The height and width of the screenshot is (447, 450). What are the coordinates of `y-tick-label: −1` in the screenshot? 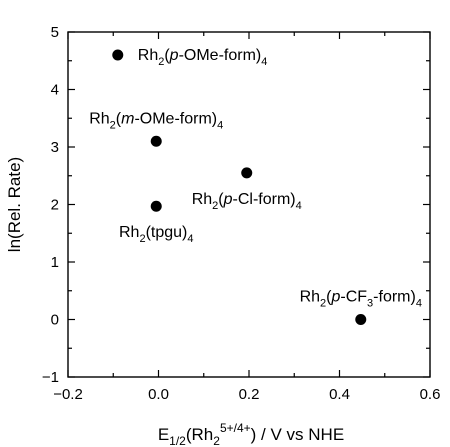 It's located at (50, 377).